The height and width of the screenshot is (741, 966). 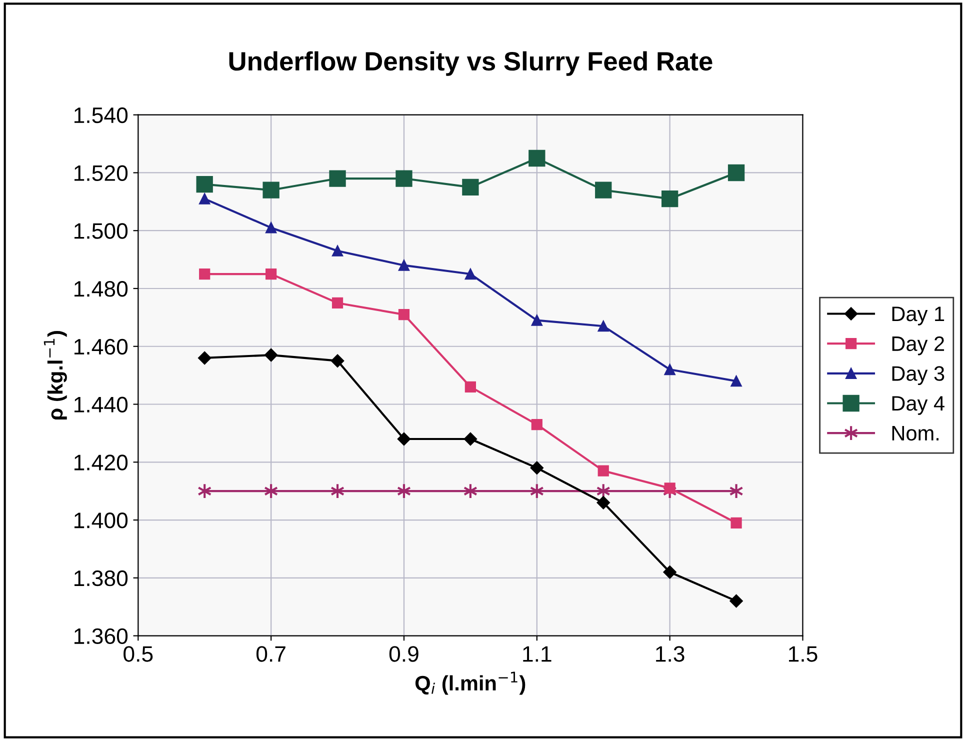 What do you see at coordinates (803, 654) in the screenshot?
I see `x-tick-label: 1.5` at bounding box center [803, 654].